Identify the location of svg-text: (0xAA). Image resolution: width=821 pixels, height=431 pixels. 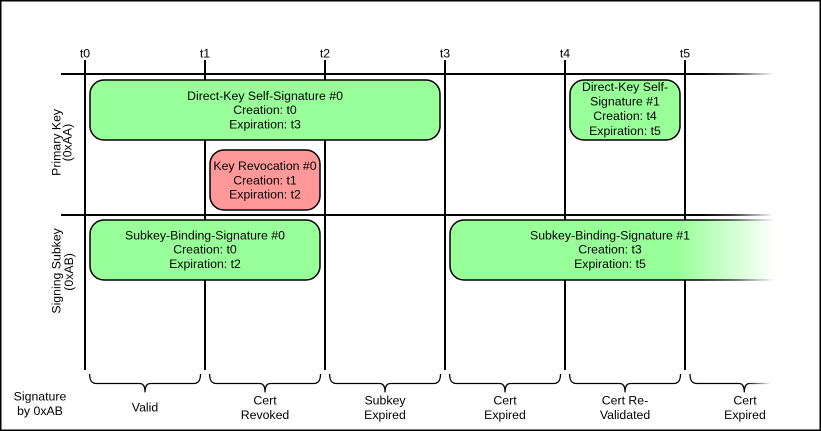
(67, 143).